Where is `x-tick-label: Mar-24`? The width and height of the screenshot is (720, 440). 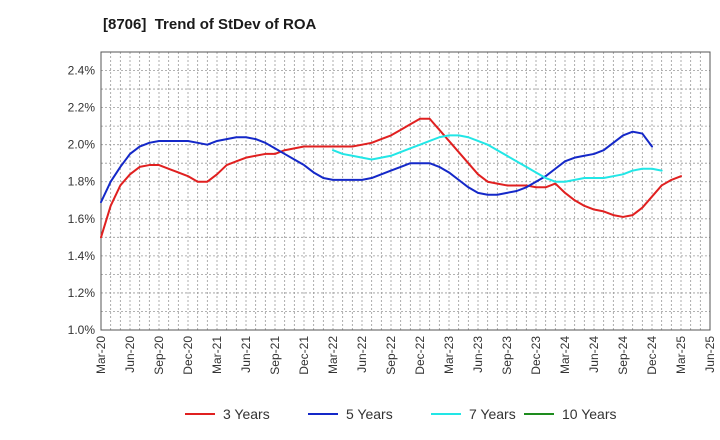 x-tick-label: Mar-24 is located at coordinates (565, 355).